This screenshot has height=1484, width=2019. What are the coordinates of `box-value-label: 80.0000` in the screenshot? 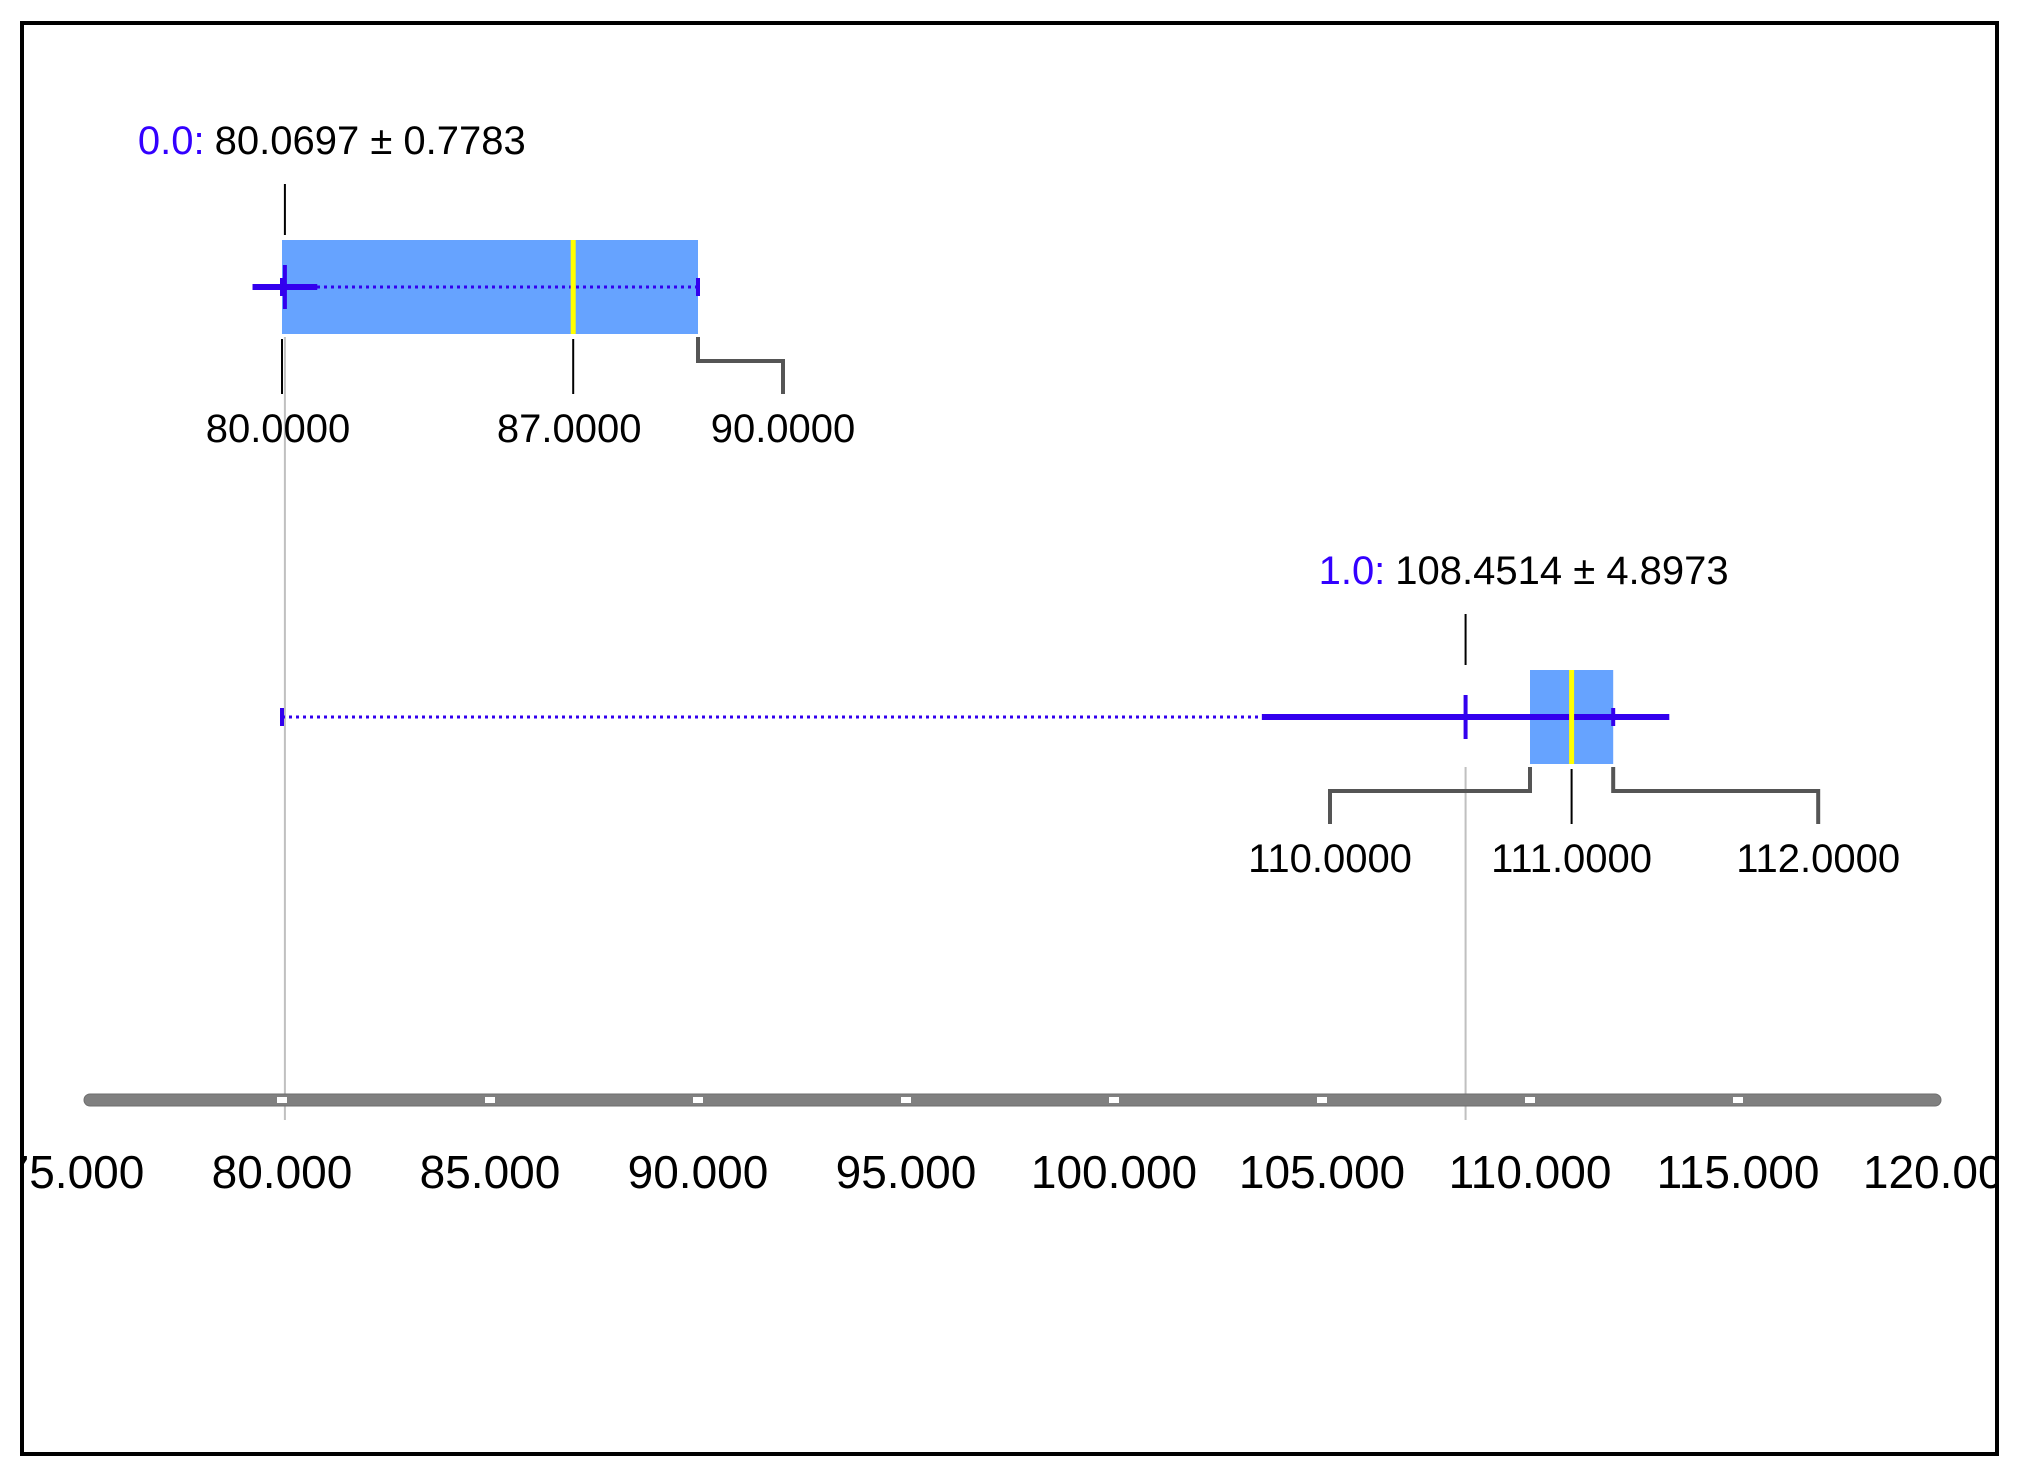 It's located at (278, 429).